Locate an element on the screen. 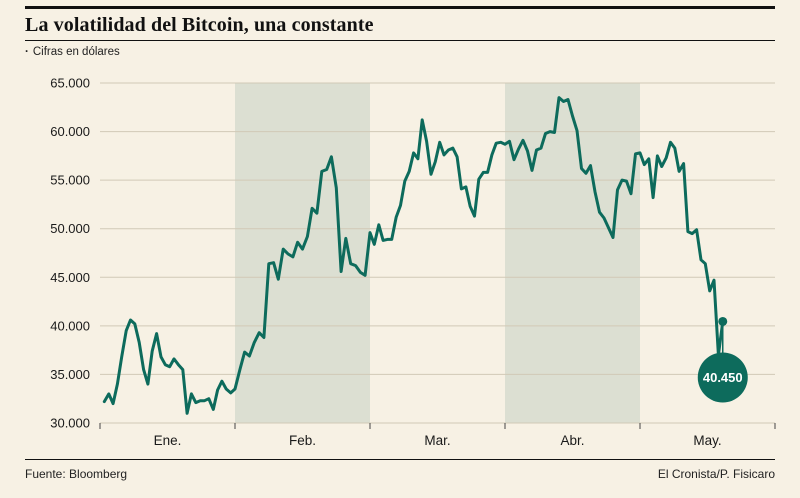  subtitle-text: Cifras en dólares is located at coordinates (76, 52).